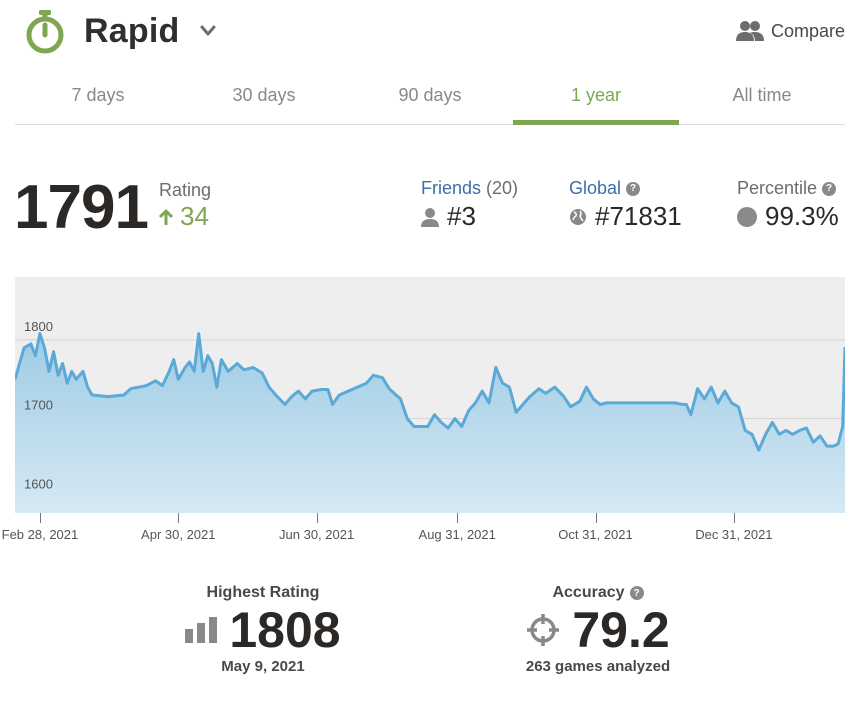 Image resolution: width=857 pixels, height=702 pixels. What do you see at coordinates (208, 31) in the screenshot?
I see `chevron-down-icon` at bounding box center [208, 31].